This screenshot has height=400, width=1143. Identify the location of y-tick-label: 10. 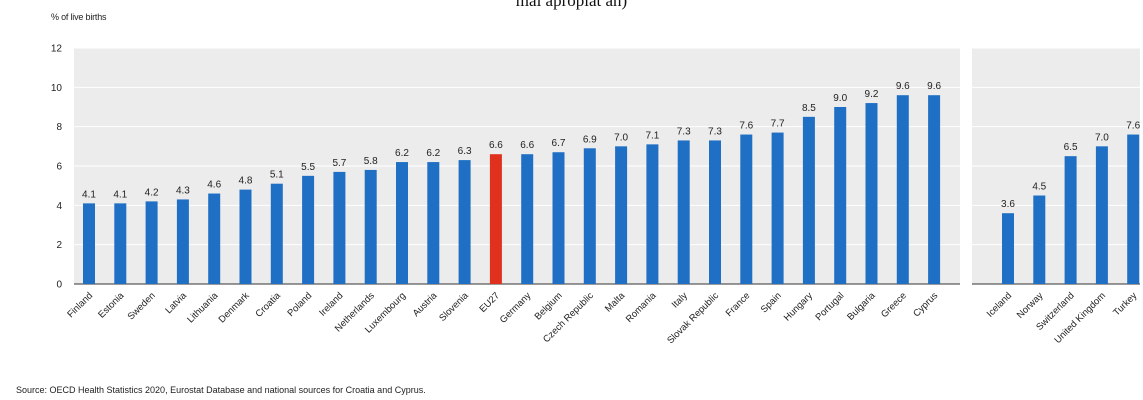
(57, 88).